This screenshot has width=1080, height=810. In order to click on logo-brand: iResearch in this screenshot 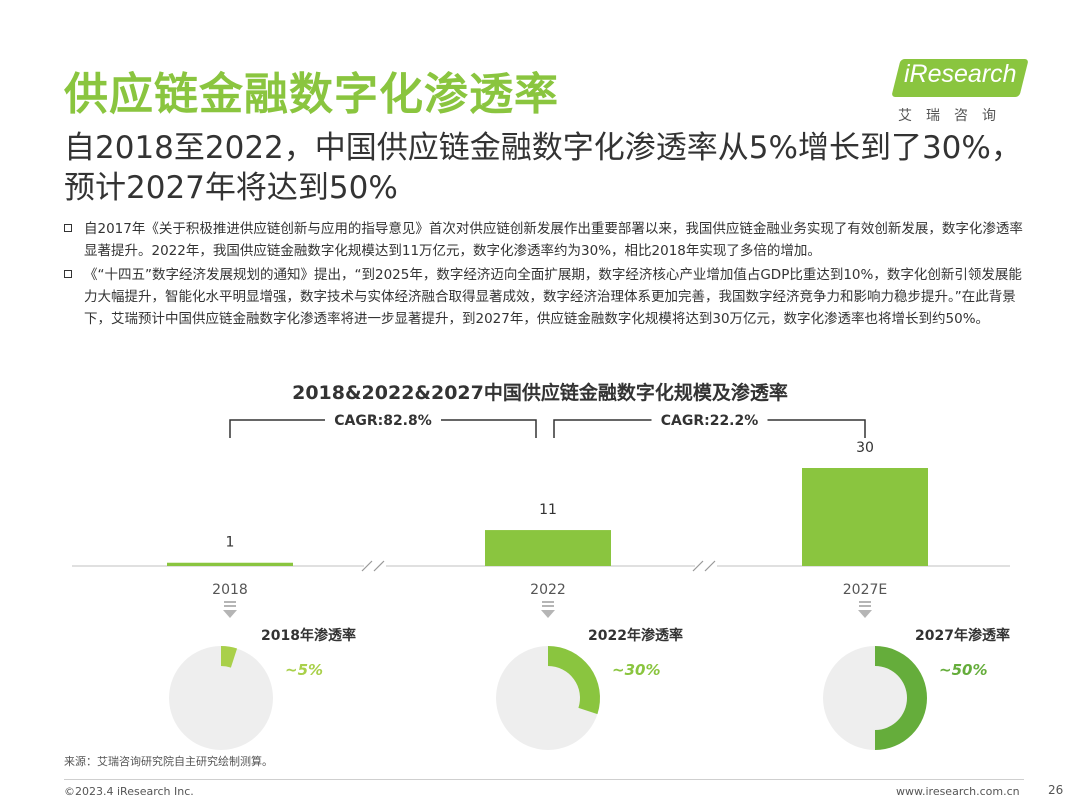, I will do `click(960, 74)`.